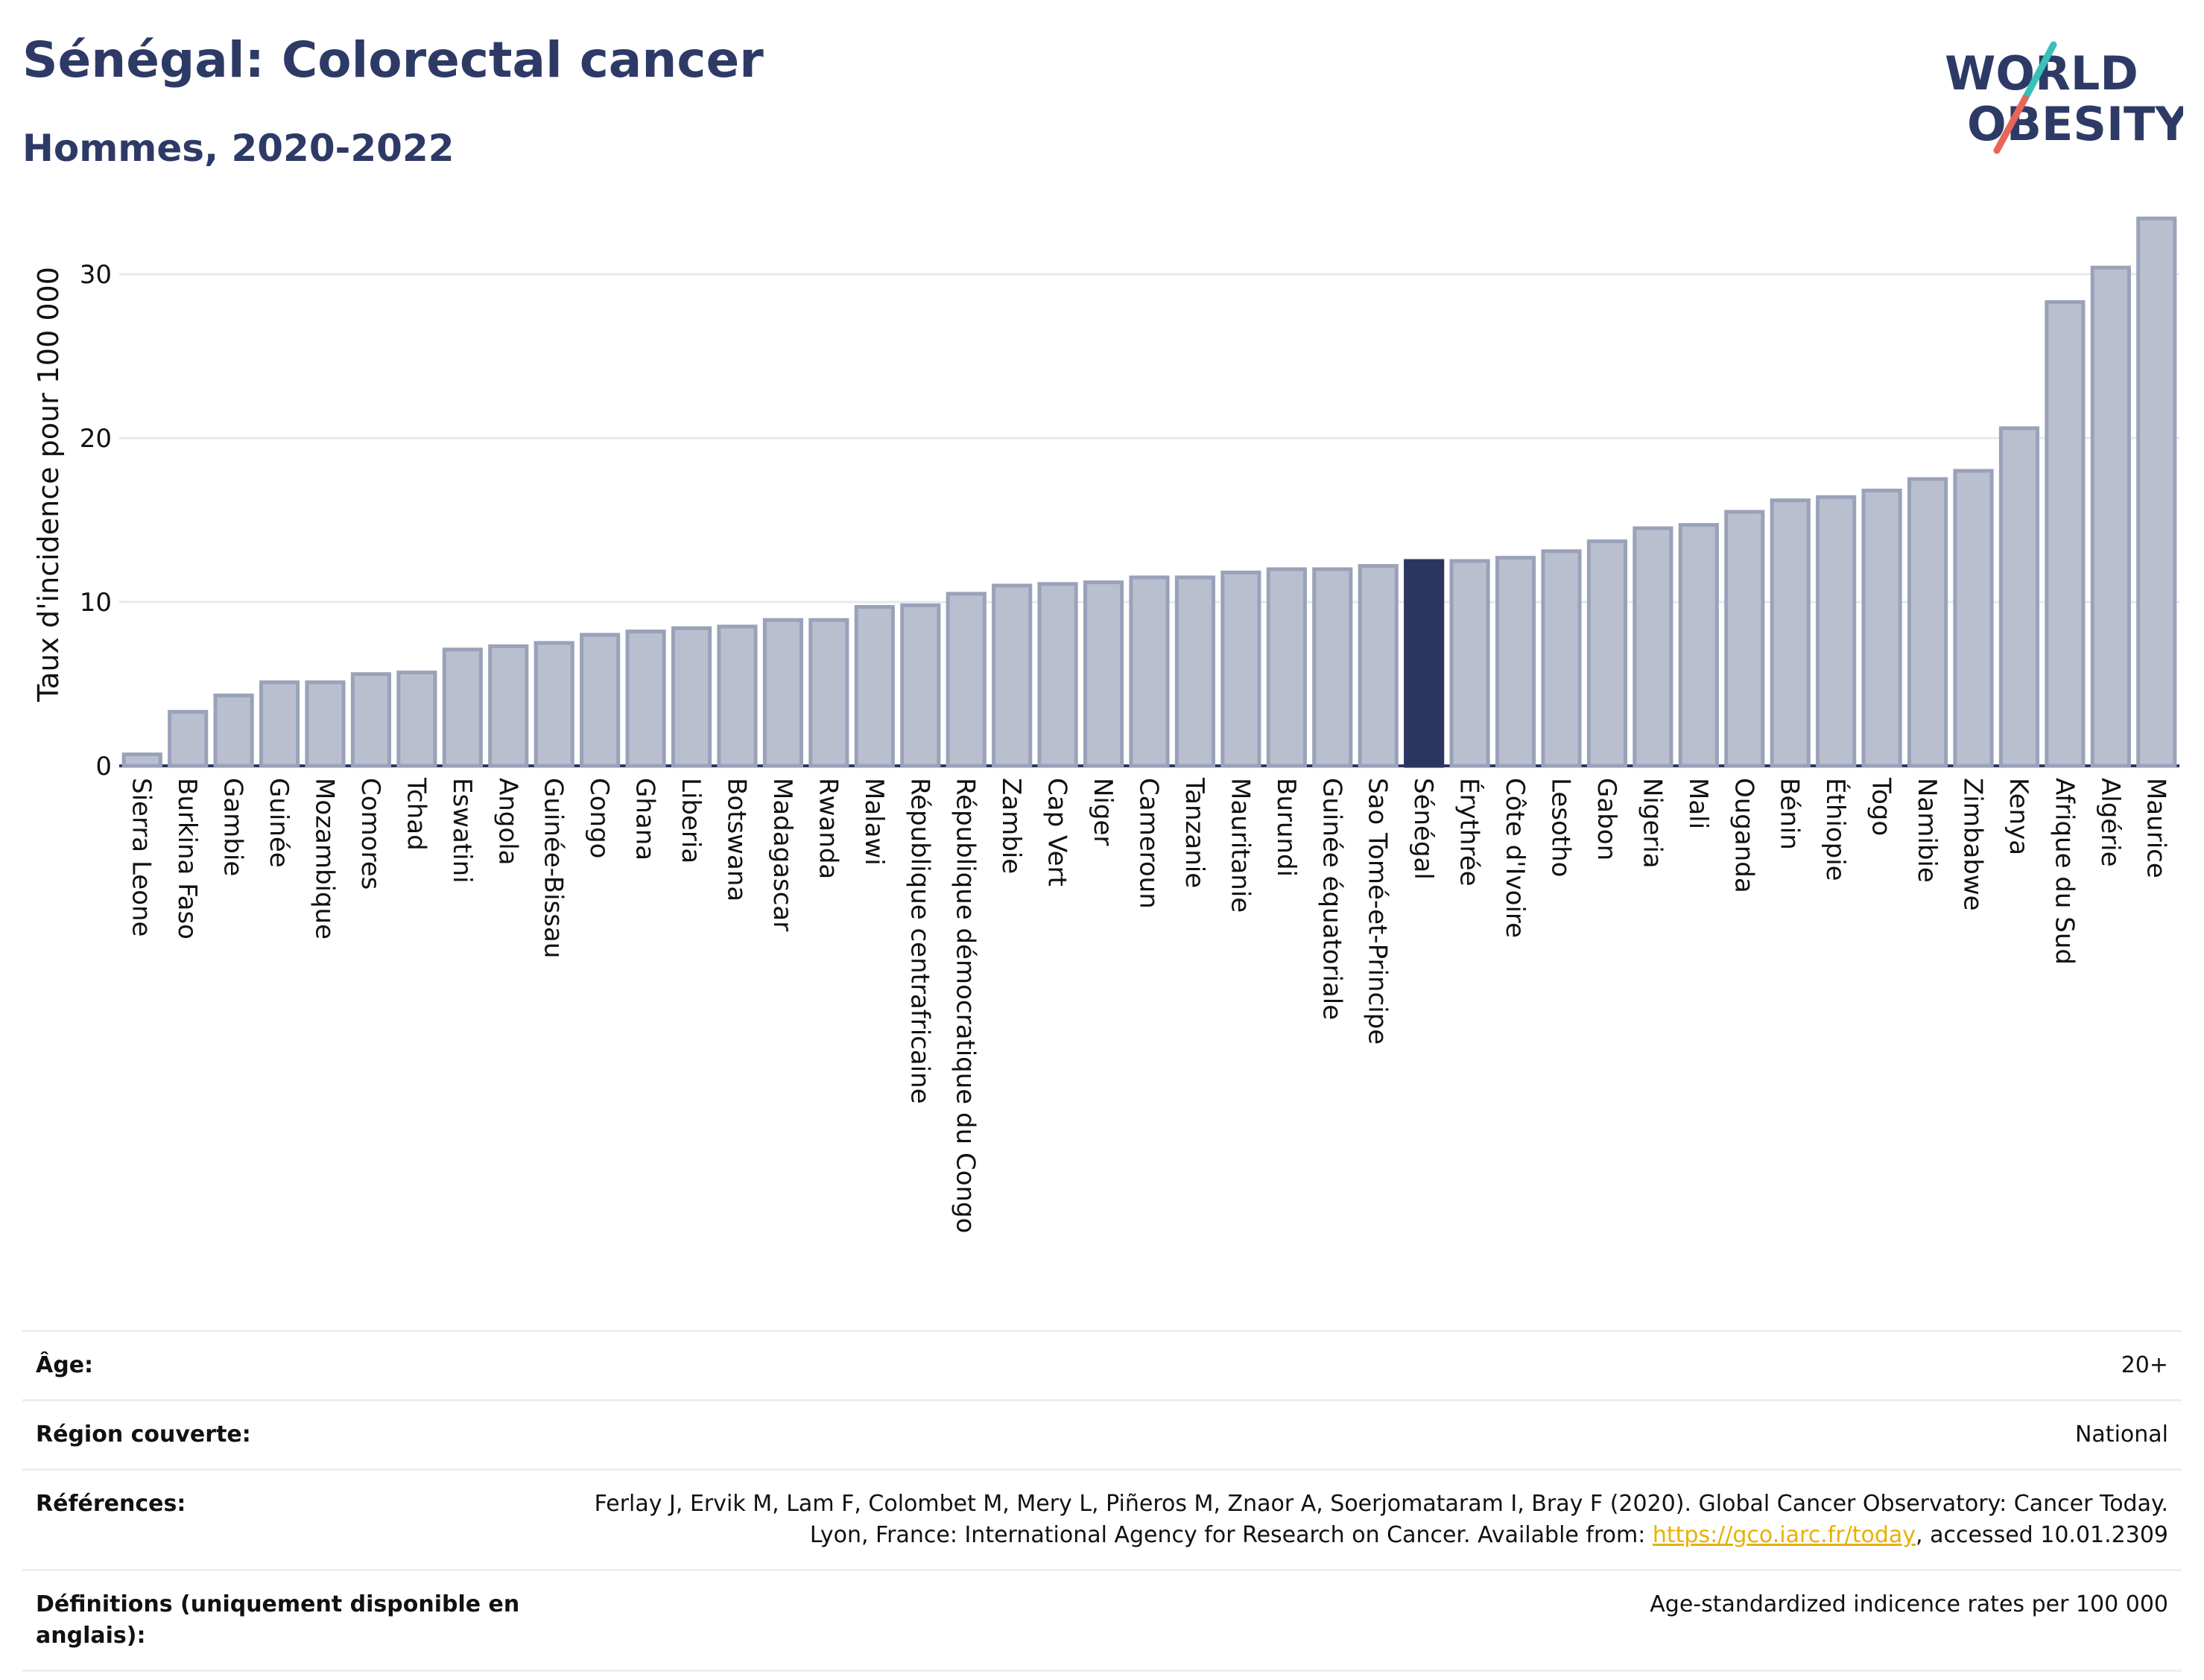 The width and height of the screenshot is (2204, 1680). Describe the element at coordinates (325, 858) in the screenshot. I see `x-tick-label: Mozambique` at that location.